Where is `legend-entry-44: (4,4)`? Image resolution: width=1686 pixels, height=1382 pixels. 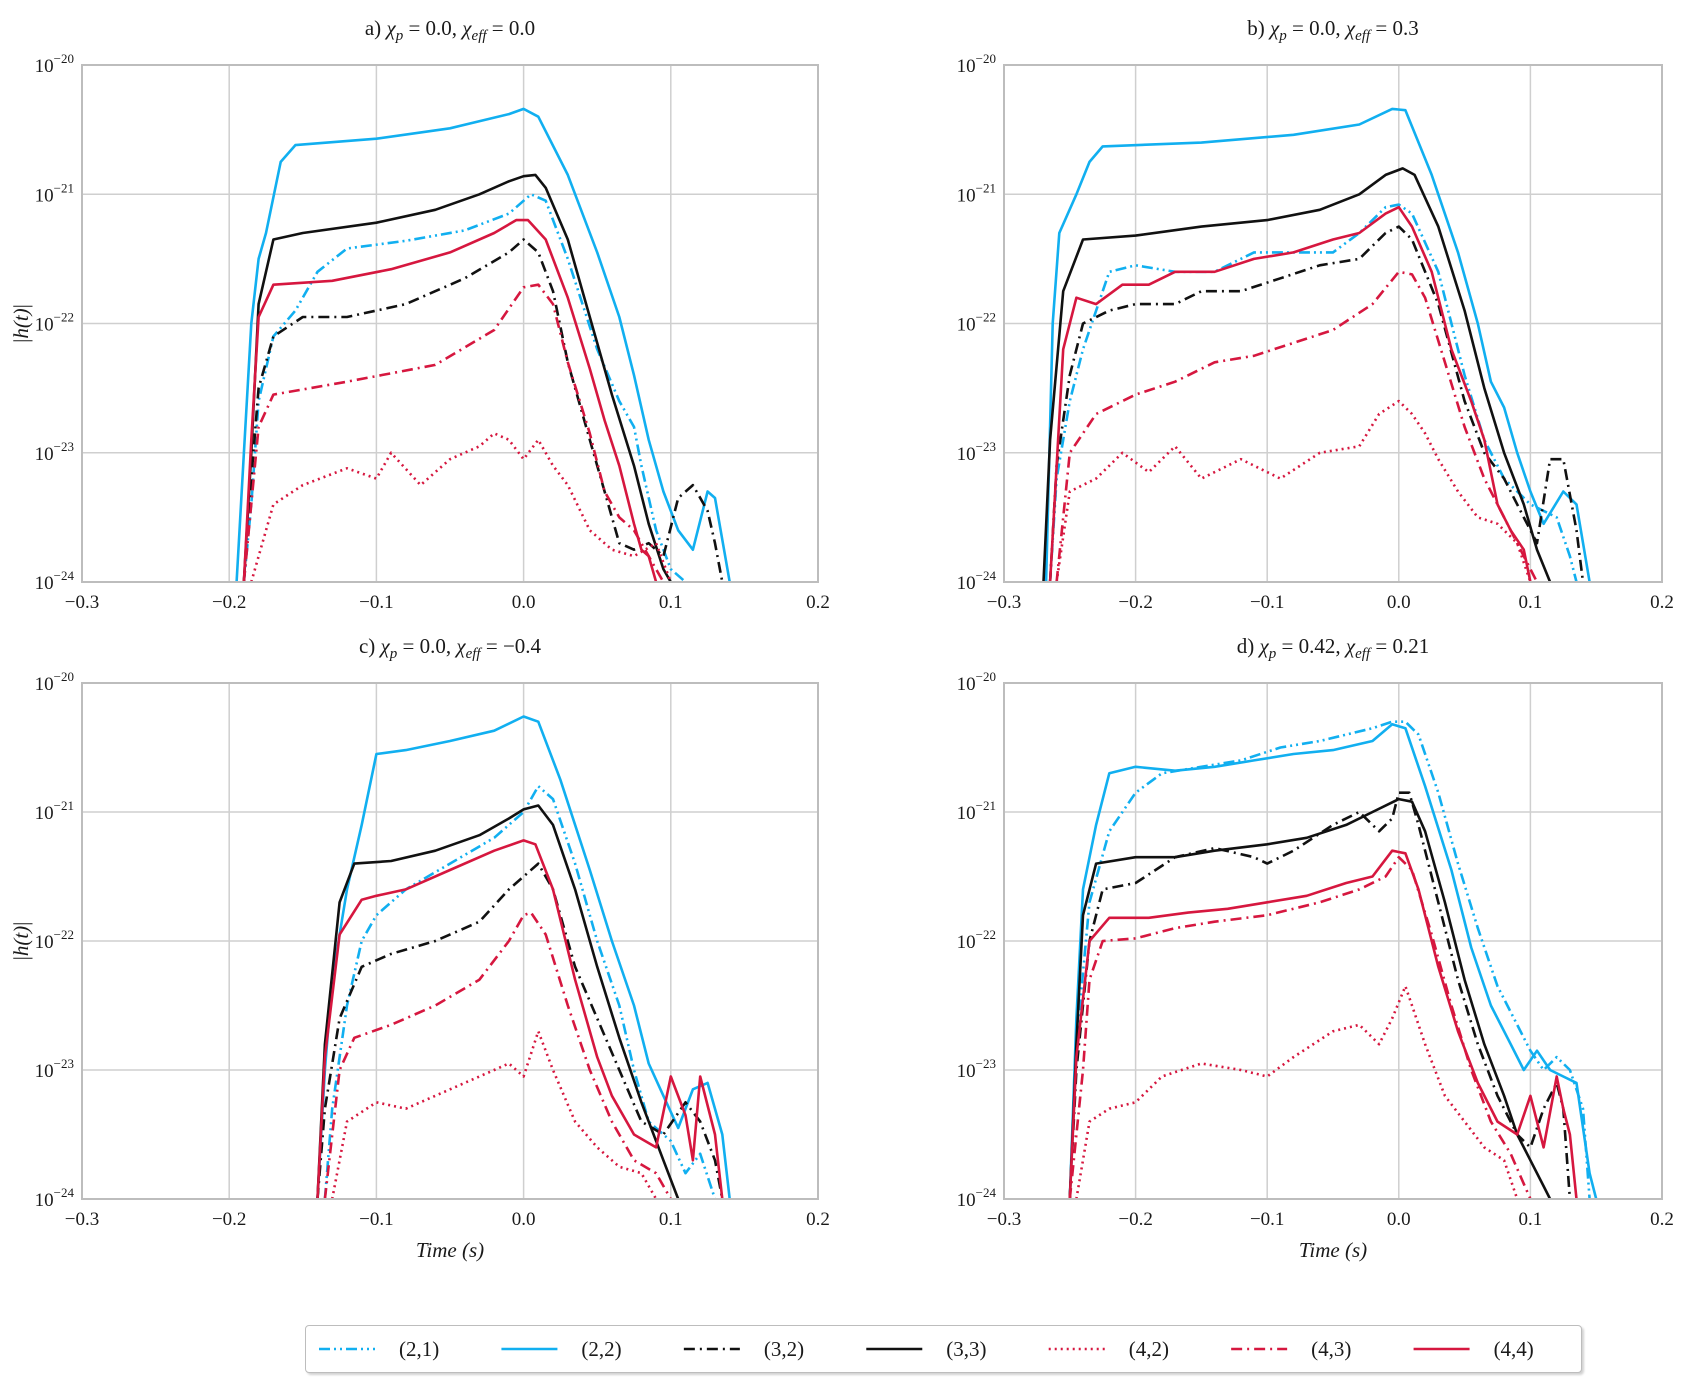 legend-entry-44: (4,4) is located at coordinates (1473, 1349).